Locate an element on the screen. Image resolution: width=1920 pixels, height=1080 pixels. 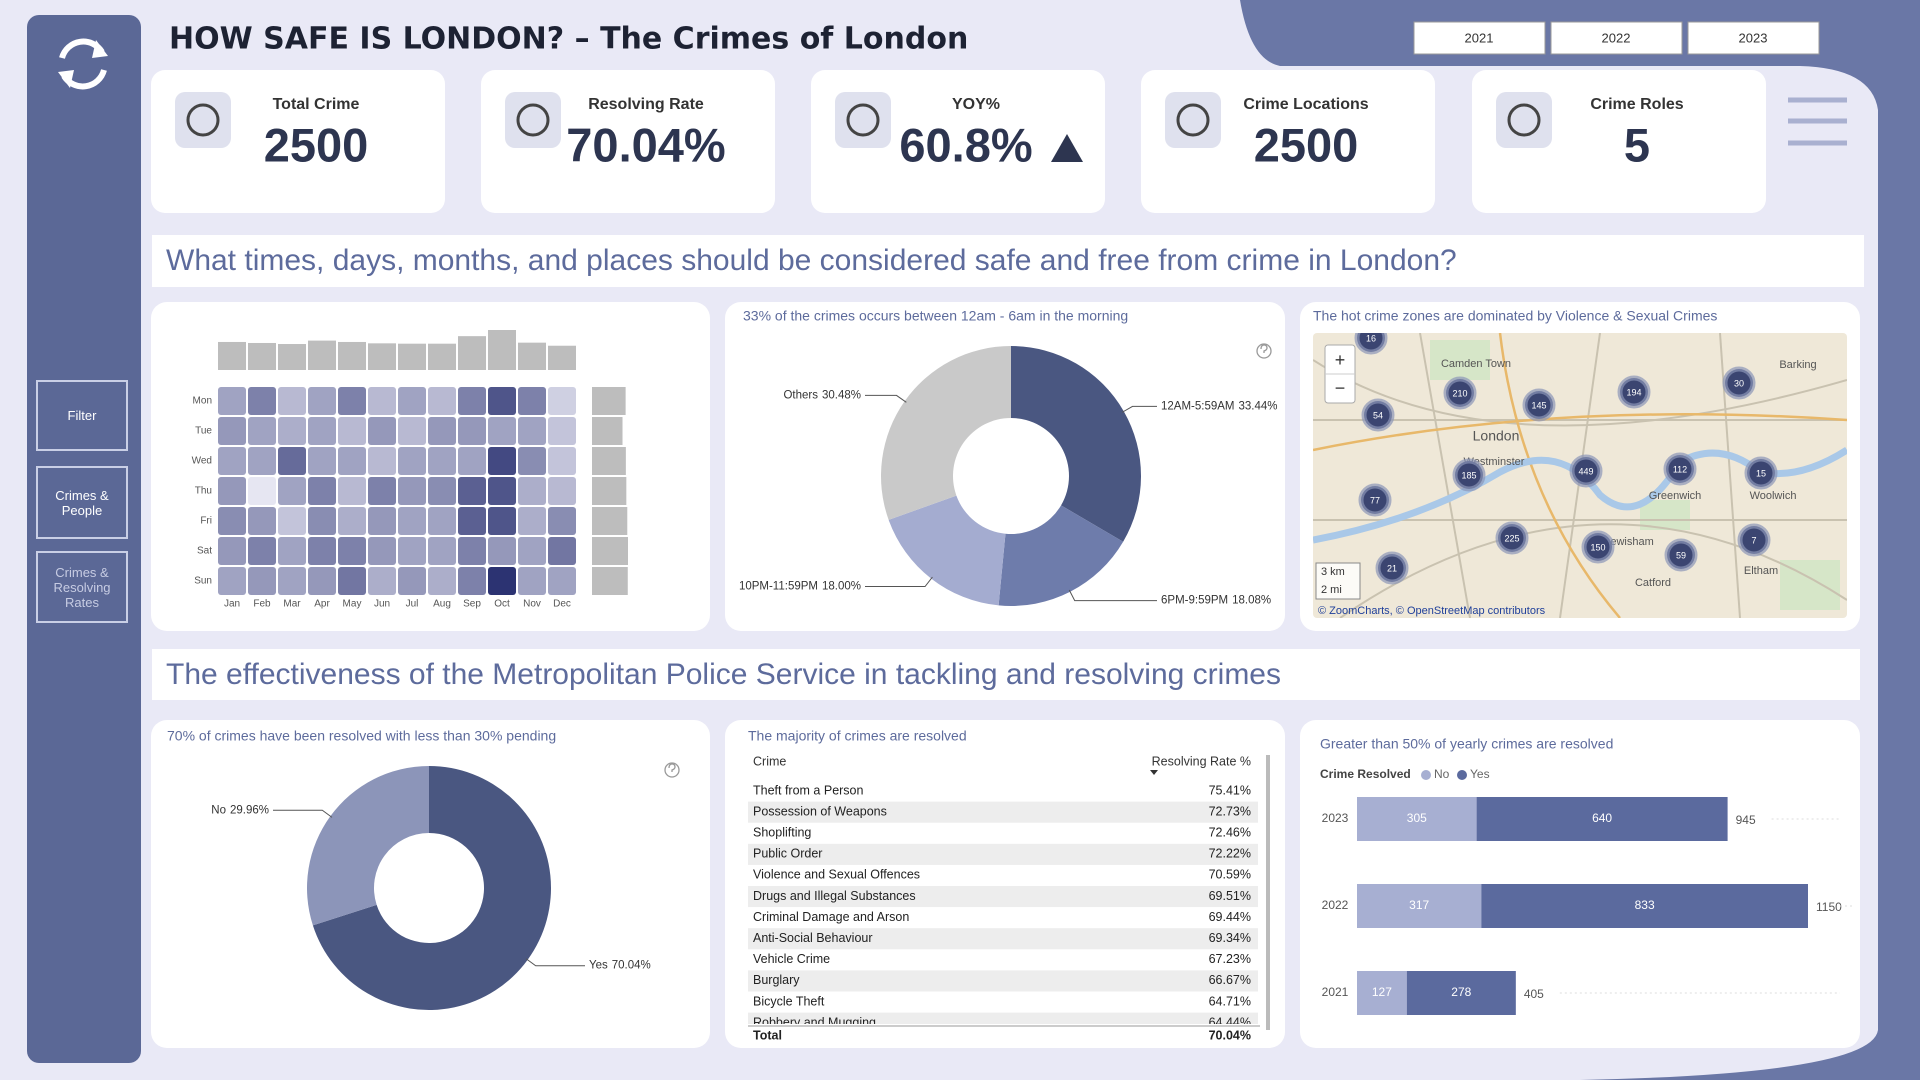
slice-category: No is located at coordinates (218, 810).